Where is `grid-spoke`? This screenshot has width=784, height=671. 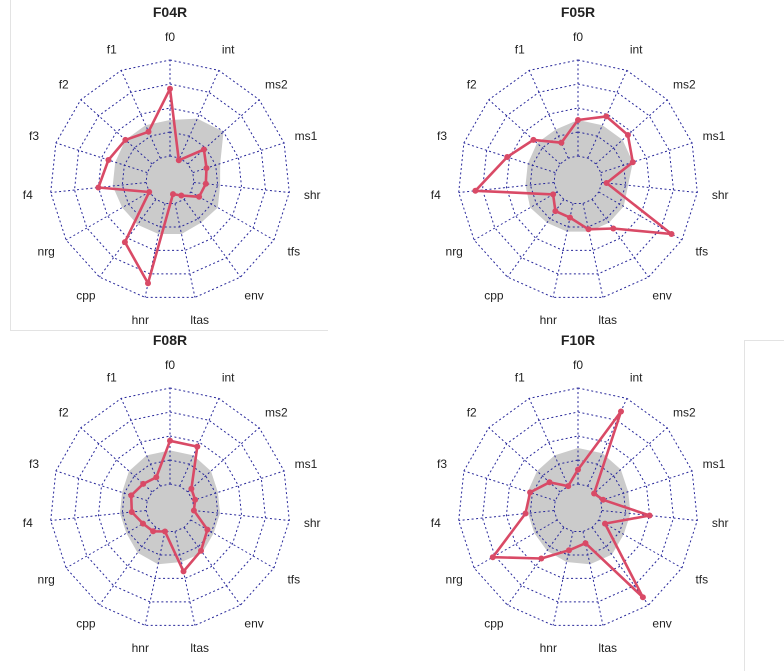
grid-spoke is located at coordinates (620, 238).